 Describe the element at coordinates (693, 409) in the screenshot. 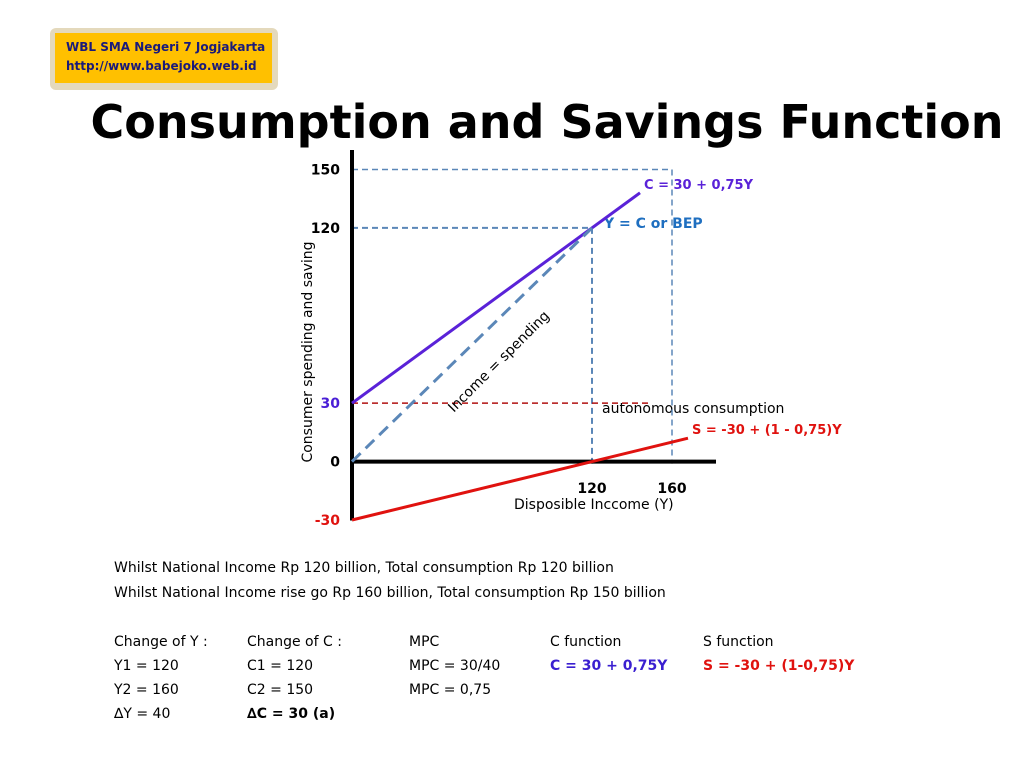

I see `annotation: autonomous consumption` at that location.